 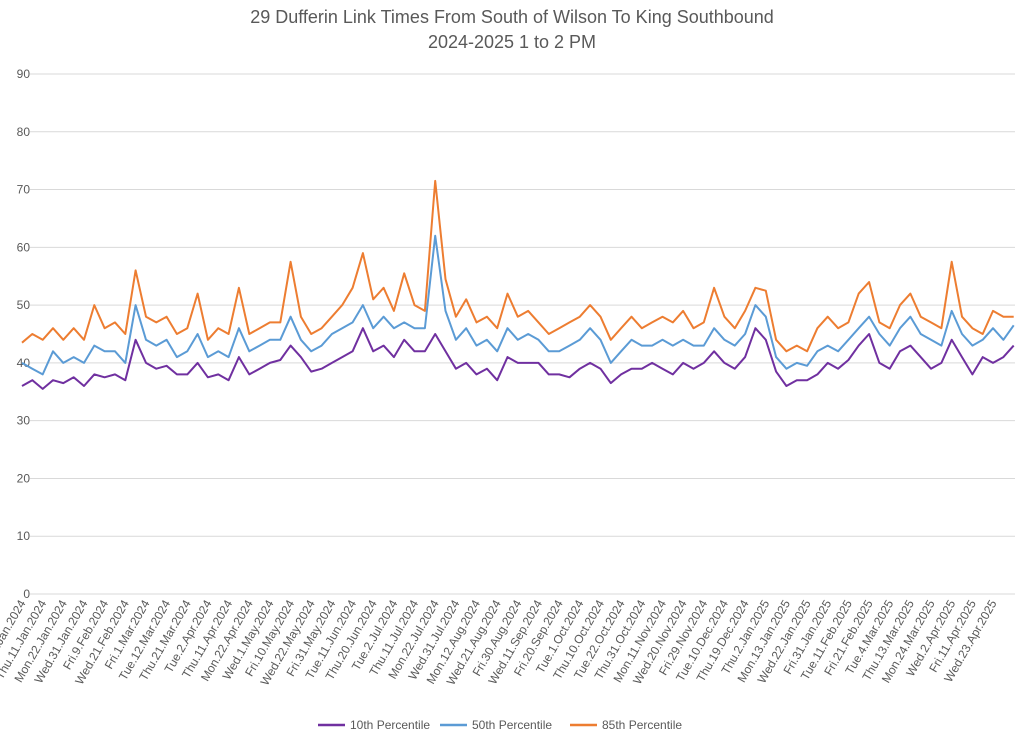 I want to click on legend-label: 10th Percentile, so click(x=390, y=725).